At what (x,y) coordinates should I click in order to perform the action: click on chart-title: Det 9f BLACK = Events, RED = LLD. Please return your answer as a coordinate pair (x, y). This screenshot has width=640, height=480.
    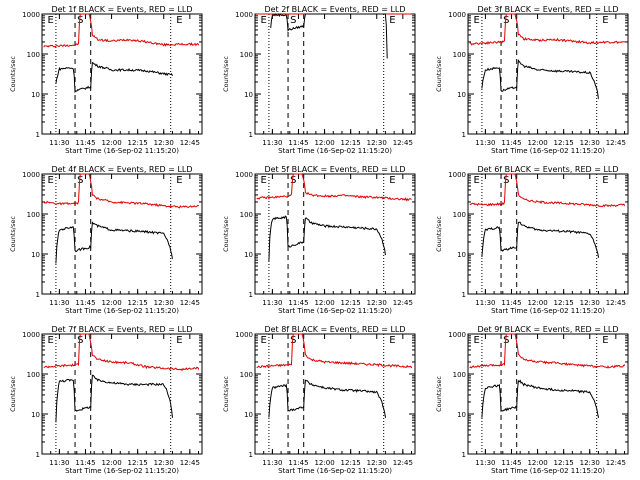
    Looking at the image, I should click on (547, 329).